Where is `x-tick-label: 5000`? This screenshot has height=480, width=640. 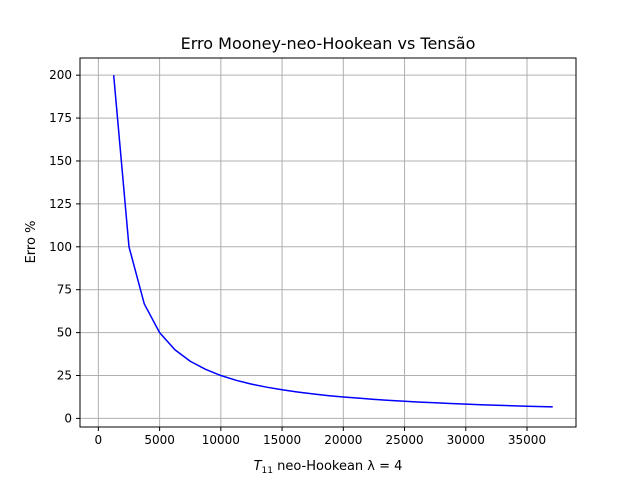 x-tick-label: 5000 is located at coordinates (159, 440).